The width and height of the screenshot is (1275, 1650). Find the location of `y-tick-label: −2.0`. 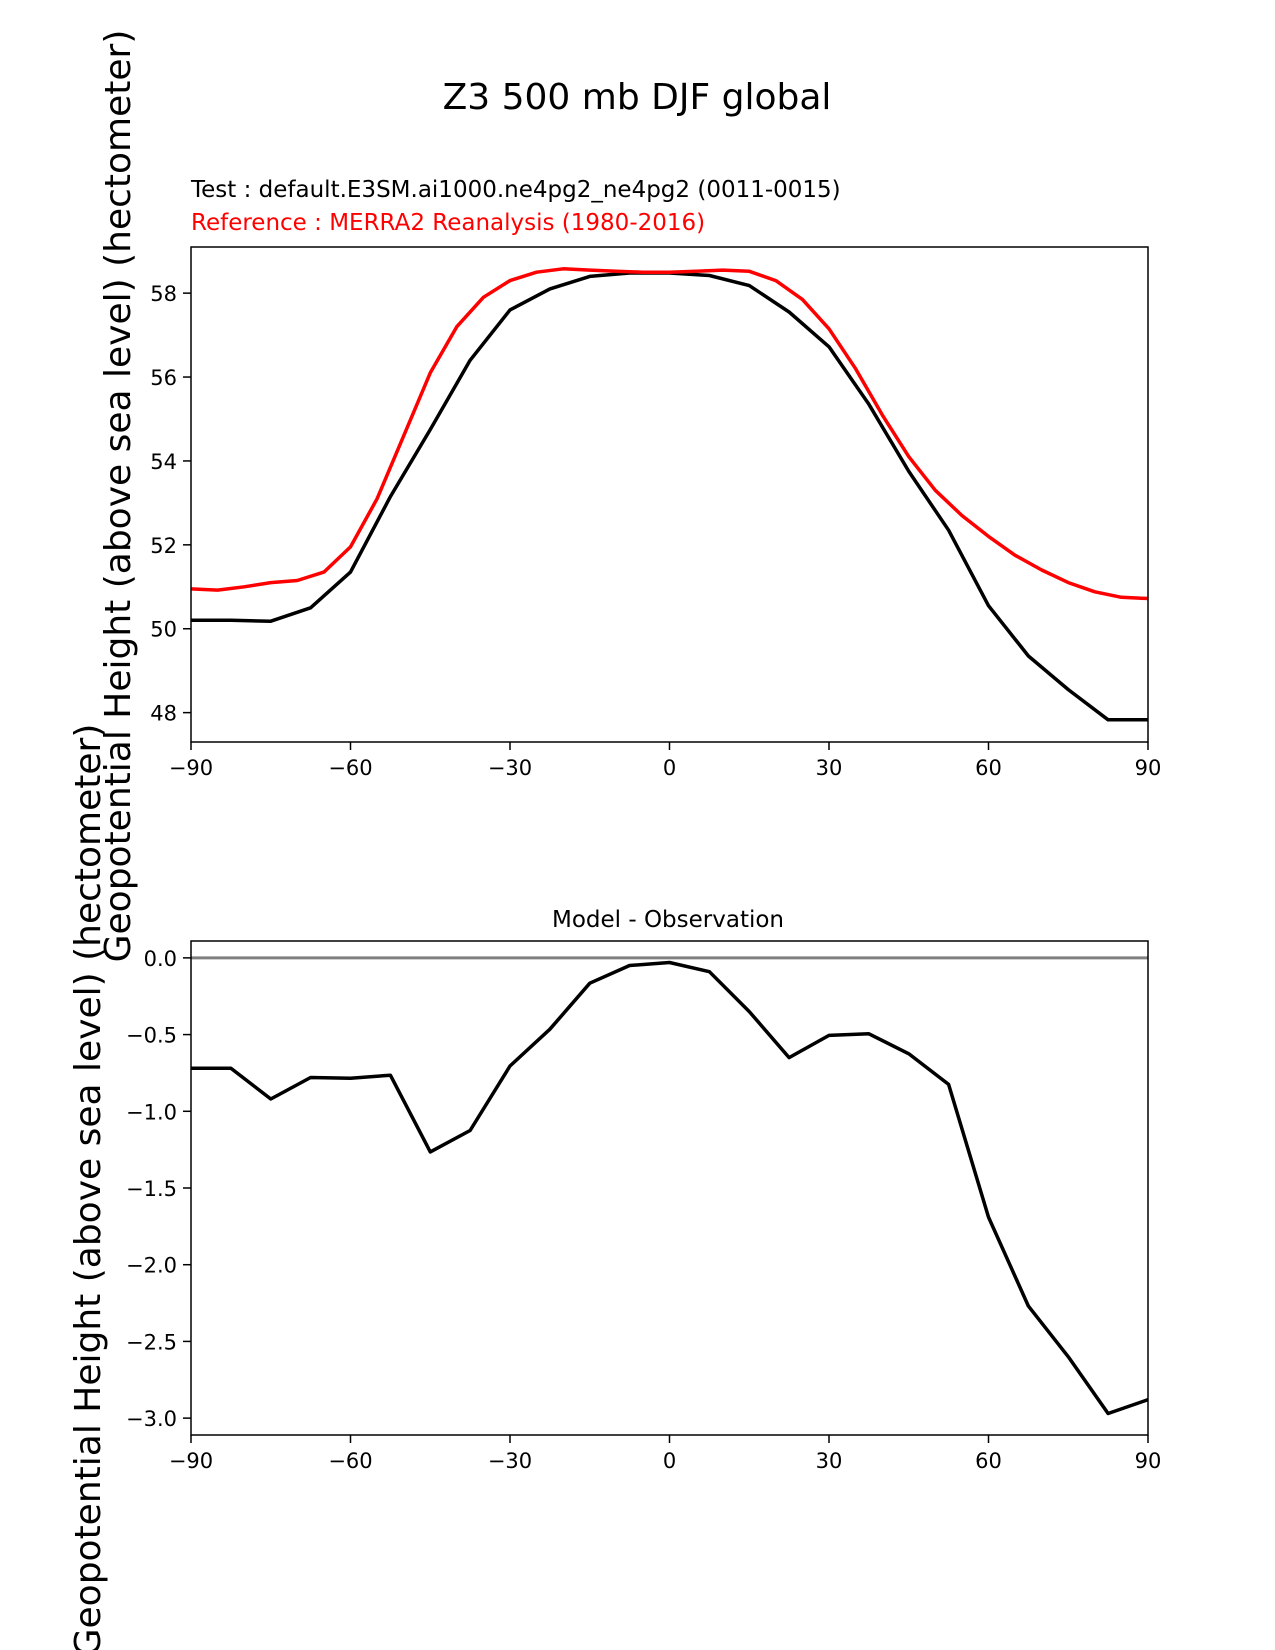

y-tick-label: −2.0 is located at coordinates (151, 1266).